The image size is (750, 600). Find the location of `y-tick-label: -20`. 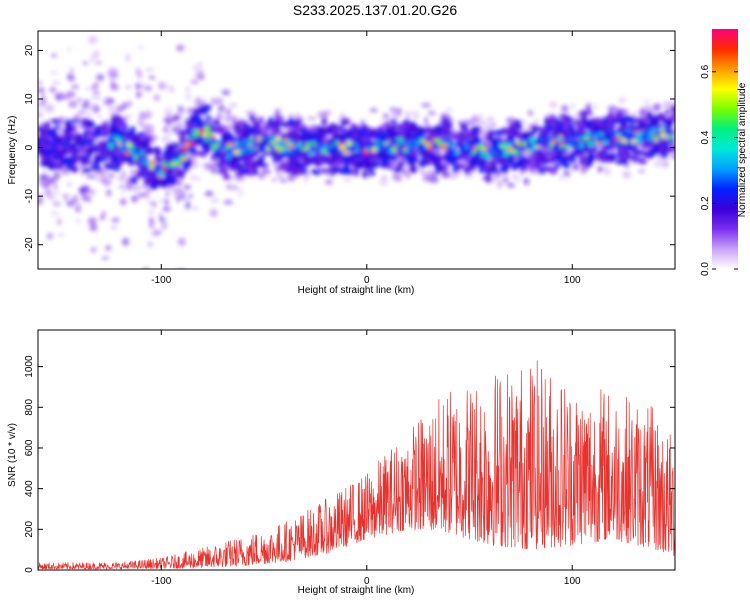

y-tick-label: -20 is located at coordinates (29, 244).